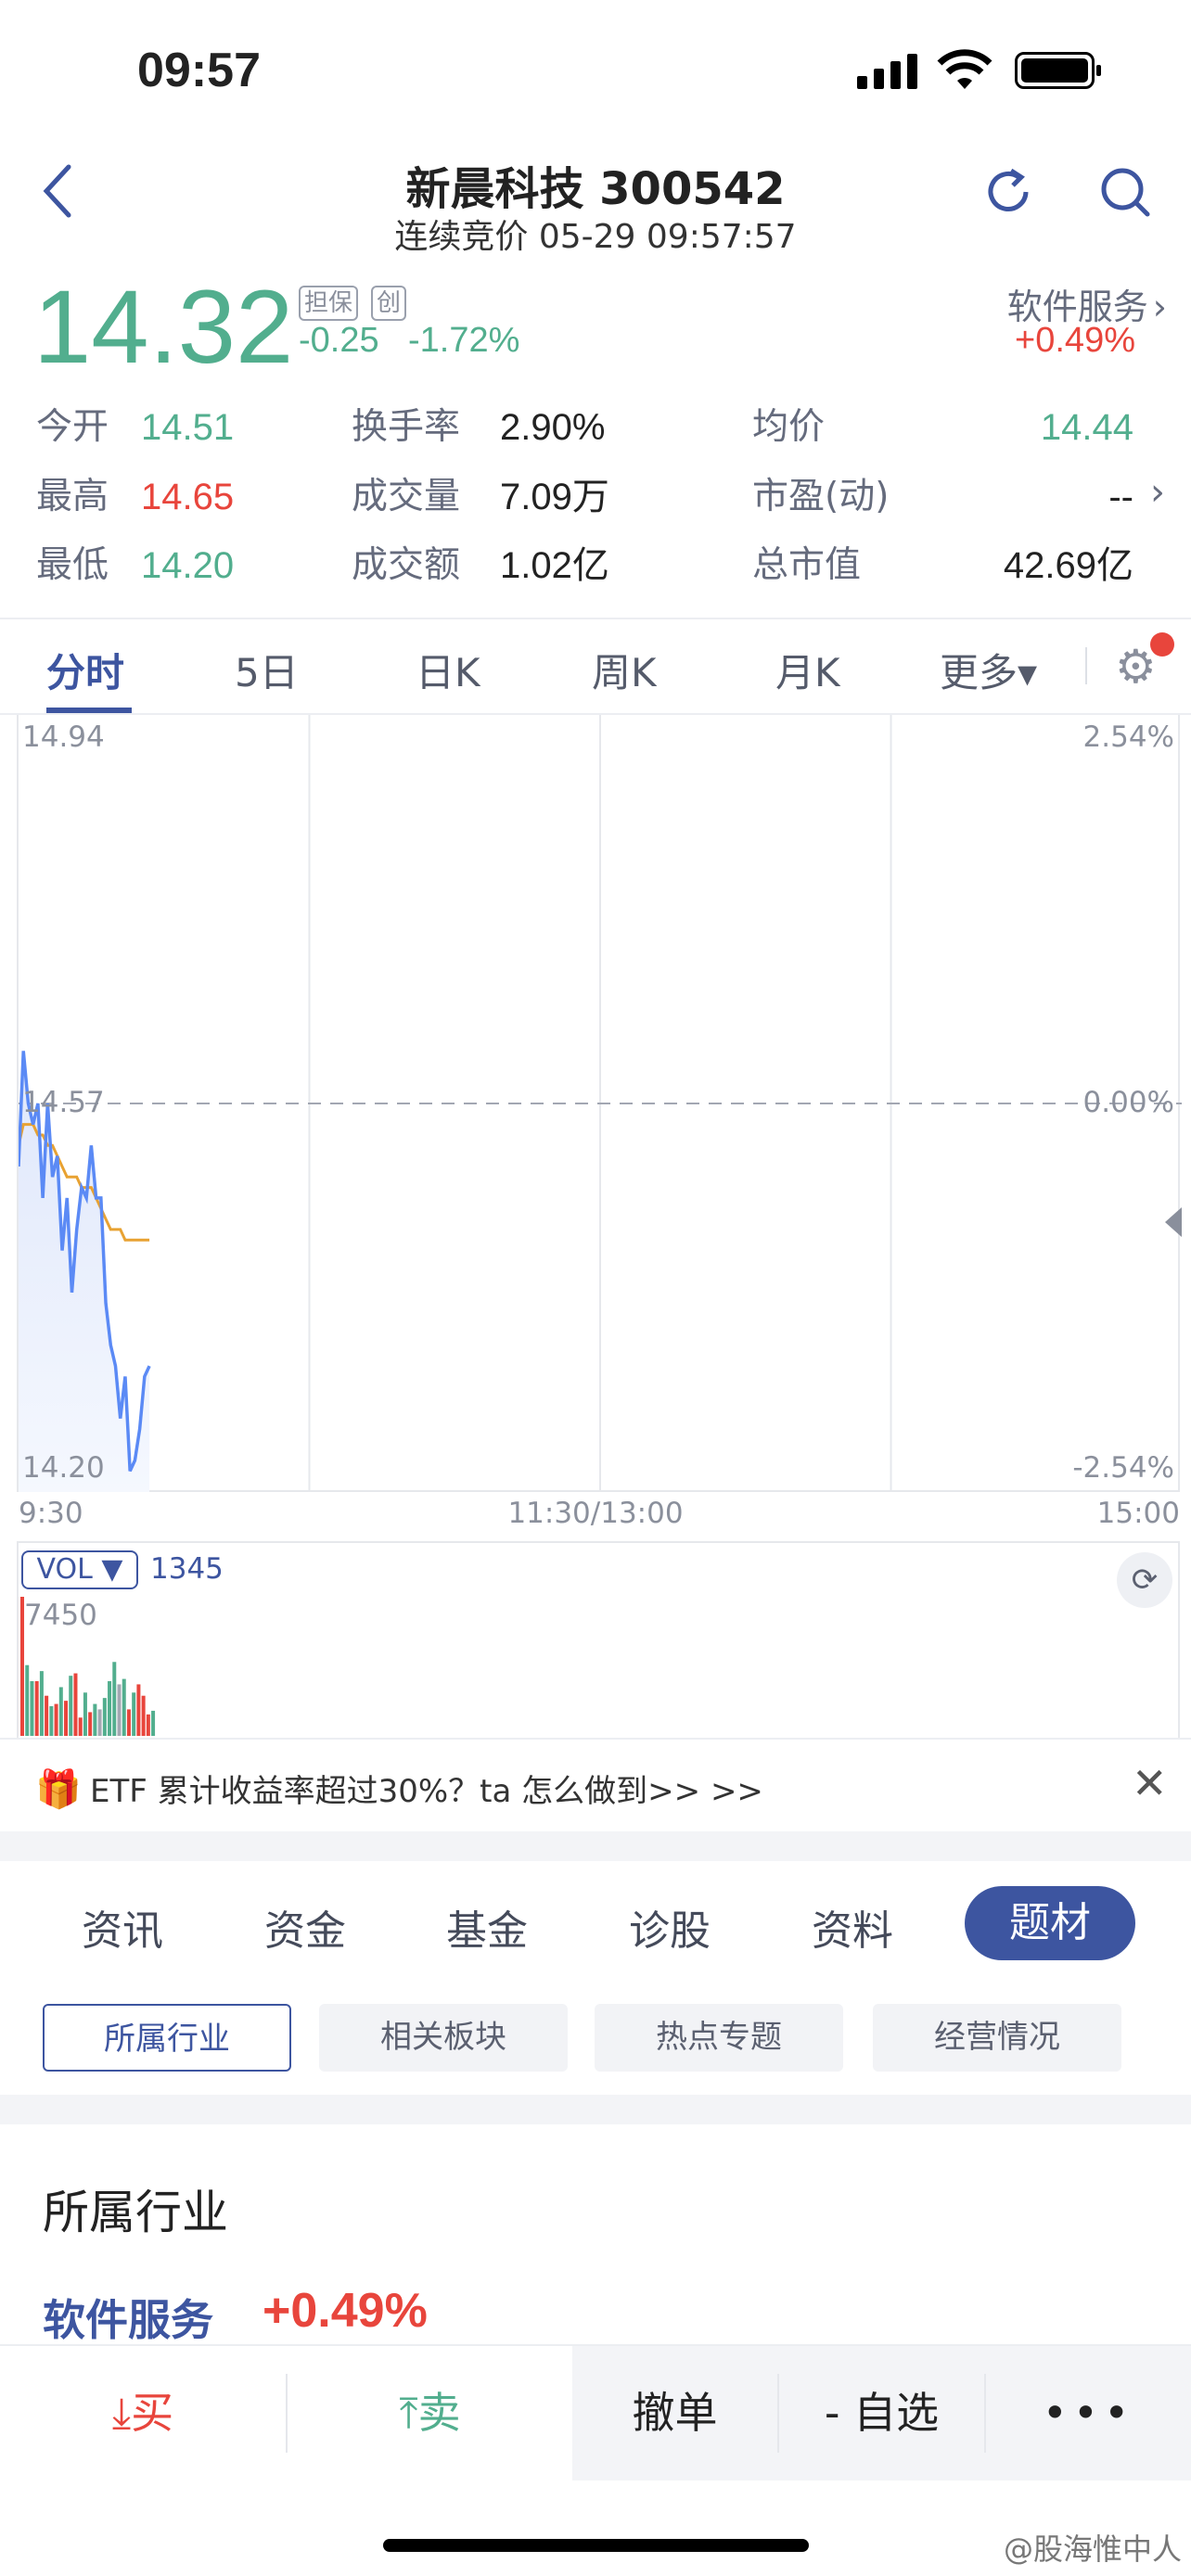 Image resolution: width=1191 pixels, height=2576 pixels. What do you see at coordinates (1121, 497) in the screenshot?
I see `stat-value: --` at bounding box center [1121, 497].